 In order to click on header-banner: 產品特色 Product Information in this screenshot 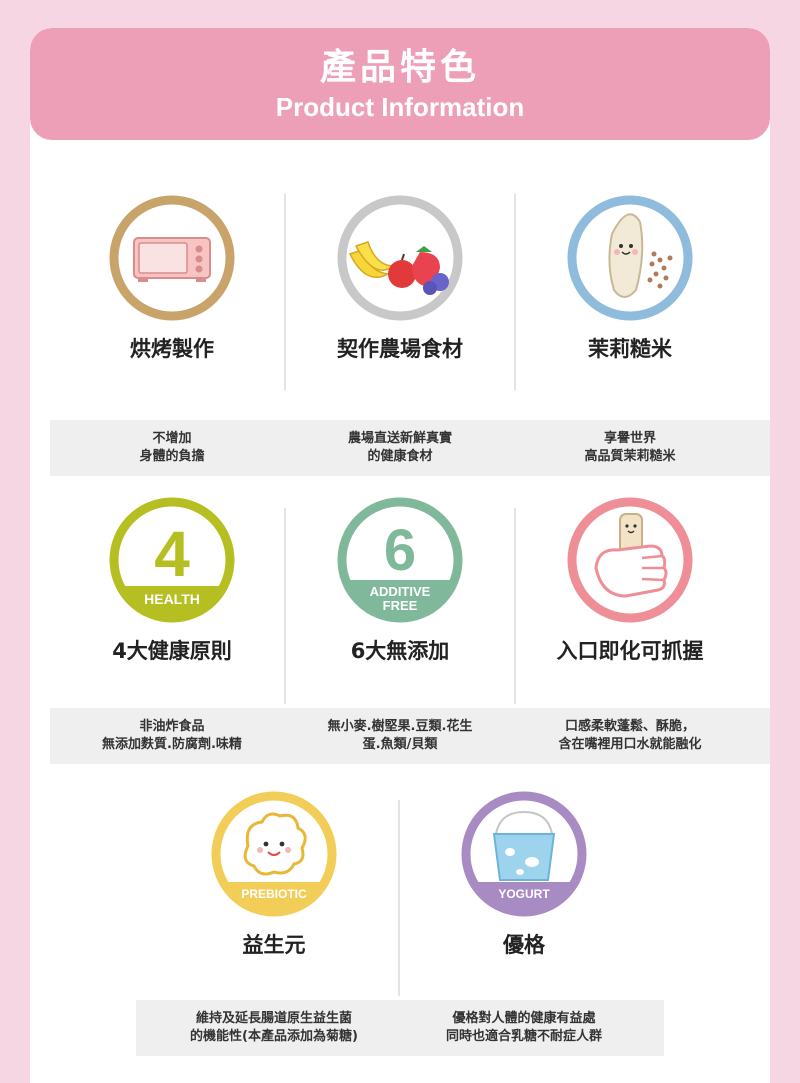, I will do `click(400, 84)`.